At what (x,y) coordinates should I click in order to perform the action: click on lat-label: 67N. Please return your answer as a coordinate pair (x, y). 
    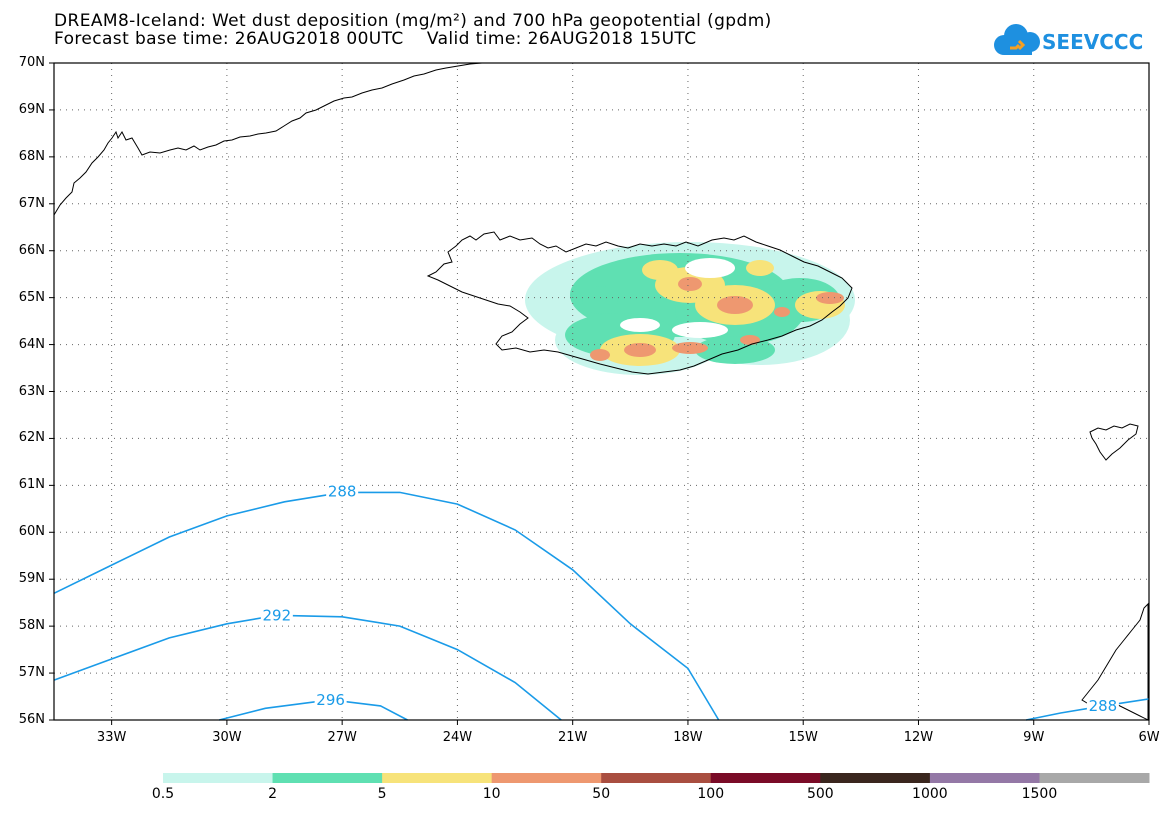
    Looking at the image, I should click on (31, 203).